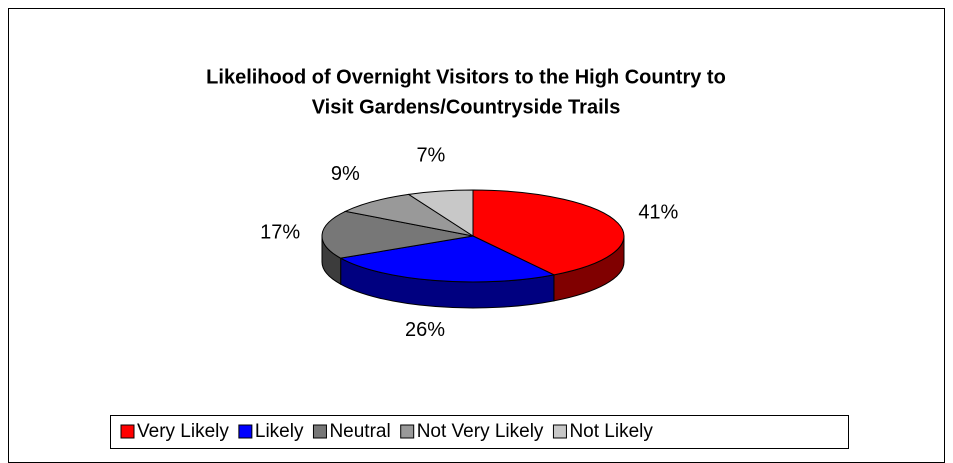 Image resolution: width=953 pixels, height=463 pixels. Describe the element at coordinates (359, 431) in the screenshot. I see `legend-label: Neutral` at that location.